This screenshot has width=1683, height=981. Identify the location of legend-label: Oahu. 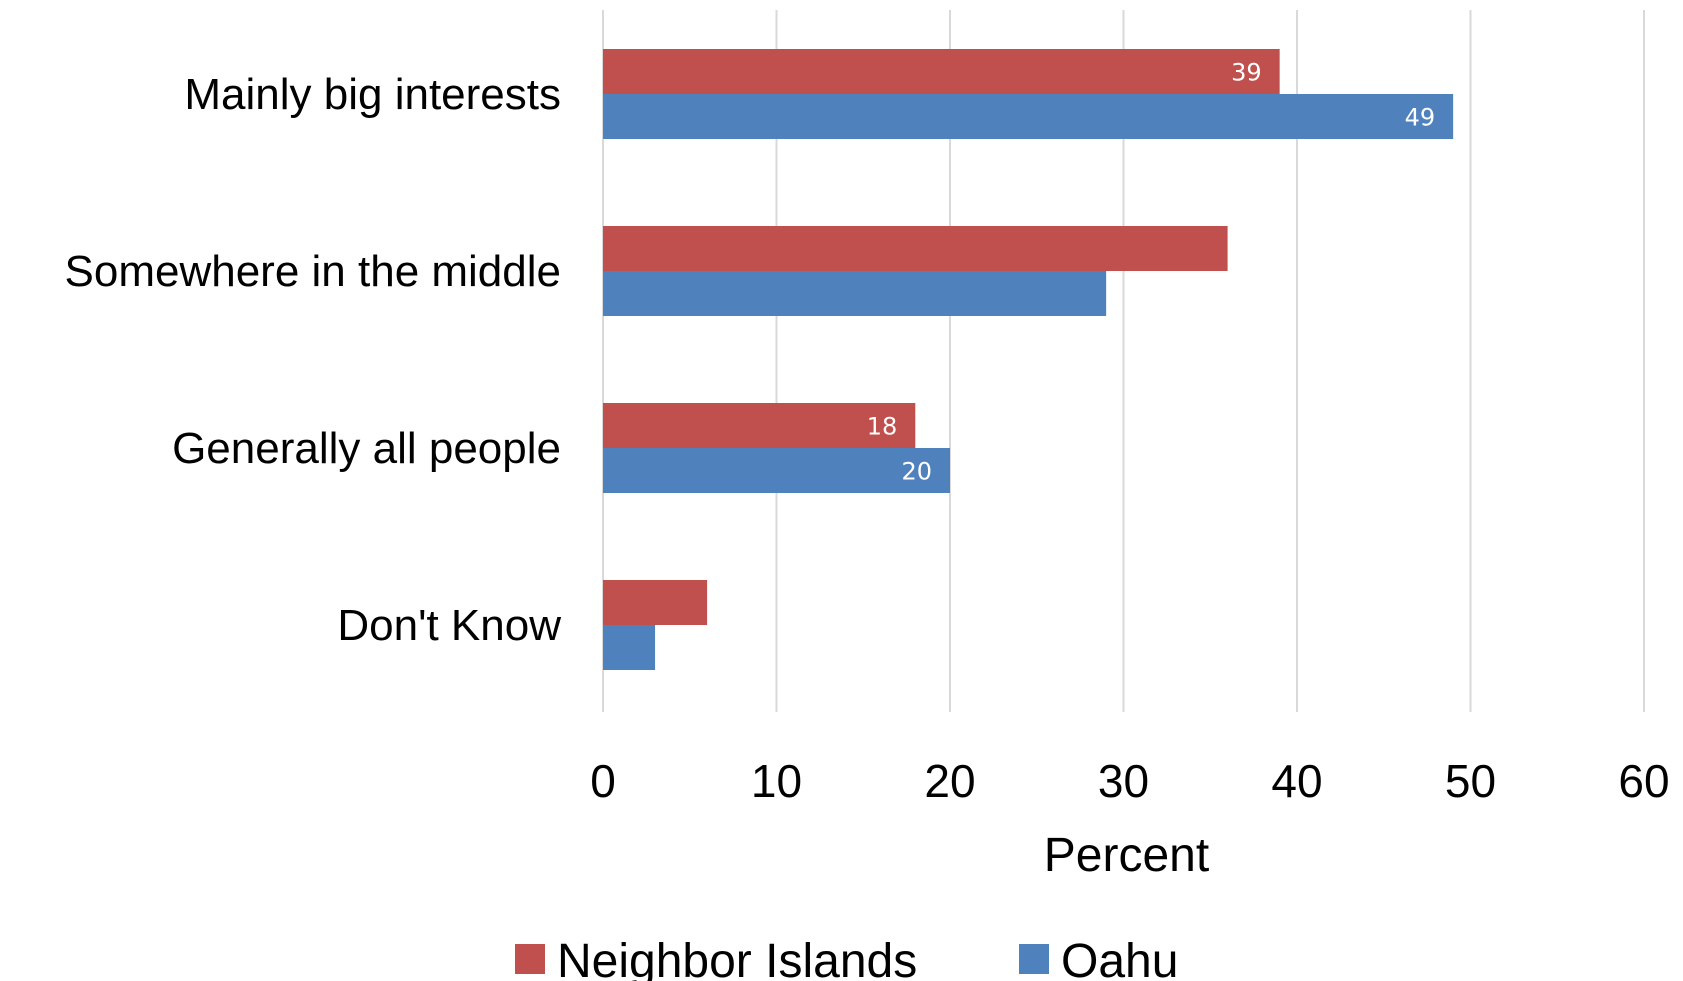
(1119, 958).